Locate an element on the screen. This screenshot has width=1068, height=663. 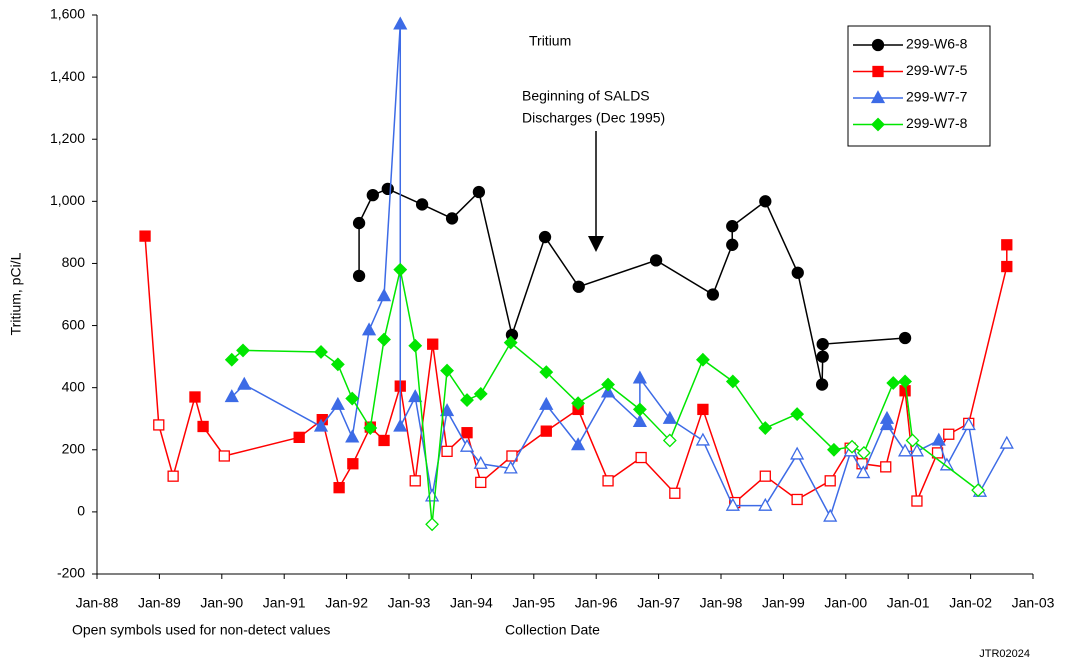
x-tick-label: Jan-96 is located at coordinates (596, 603).